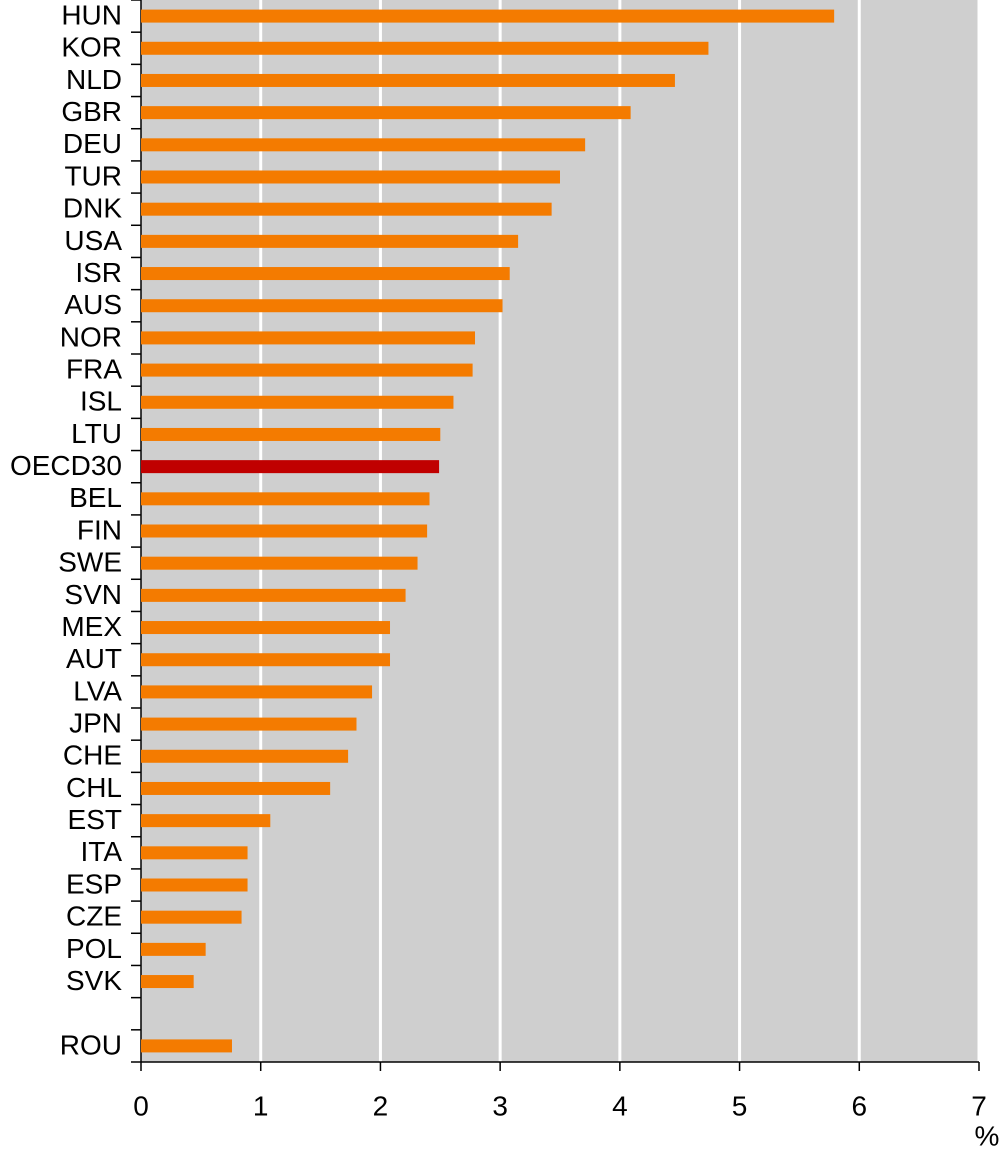 The image size is (1000, 1153). What do you see at coordinates (94, 368) in the screenshot?
I see `y-tick-label: FRA` at bounding box center [94, 368].